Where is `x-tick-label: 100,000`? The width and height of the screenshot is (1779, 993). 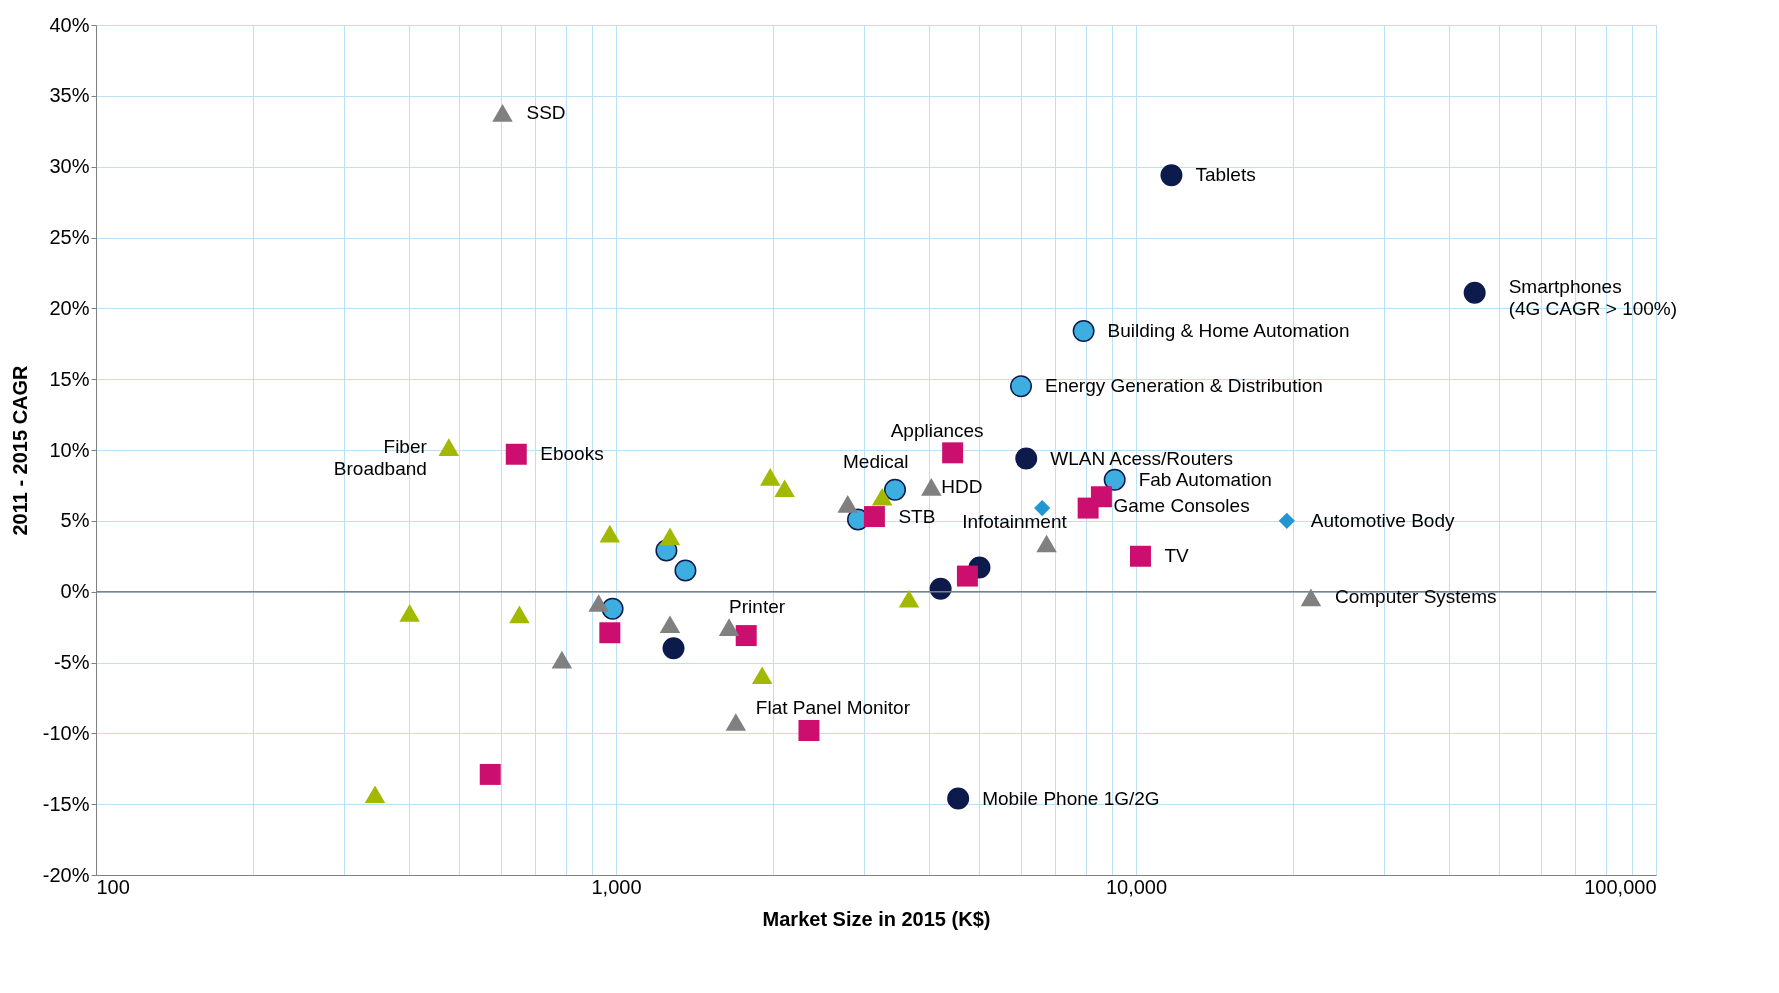 x-tick-label: 100,000 is located at coordinates (1620, 886).